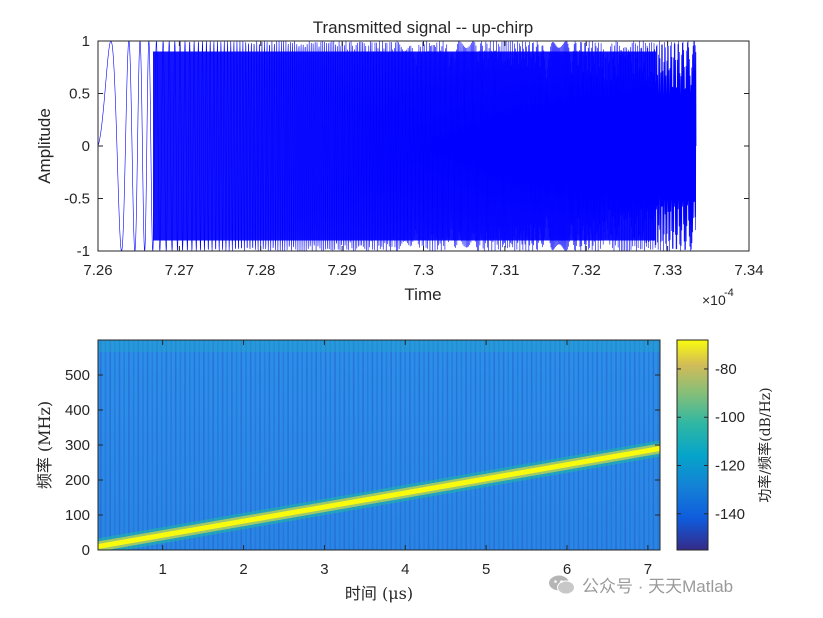  I want to click on svg-text: ×10, so click(714, 300).